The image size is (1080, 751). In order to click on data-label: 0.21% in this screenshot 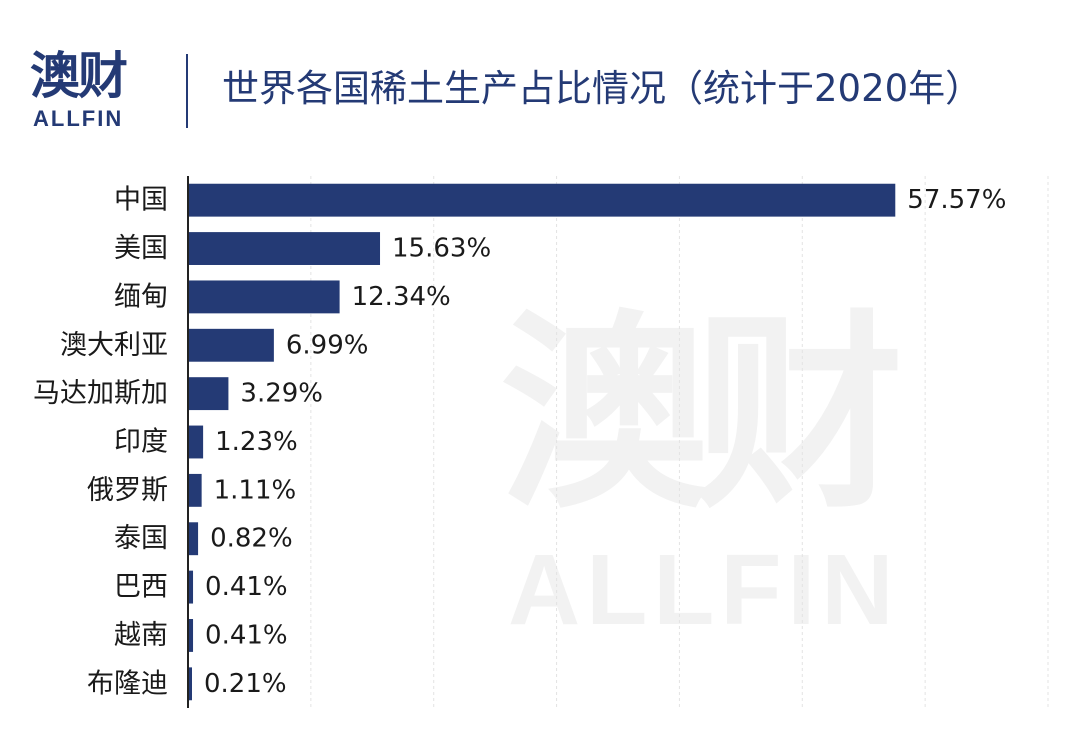, I will do `click(245, 684)`.